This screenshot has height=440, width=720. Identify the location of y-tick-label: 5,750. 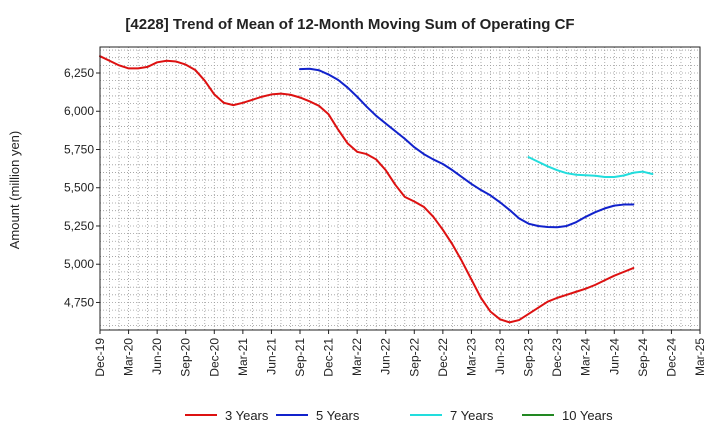
(79, 149).